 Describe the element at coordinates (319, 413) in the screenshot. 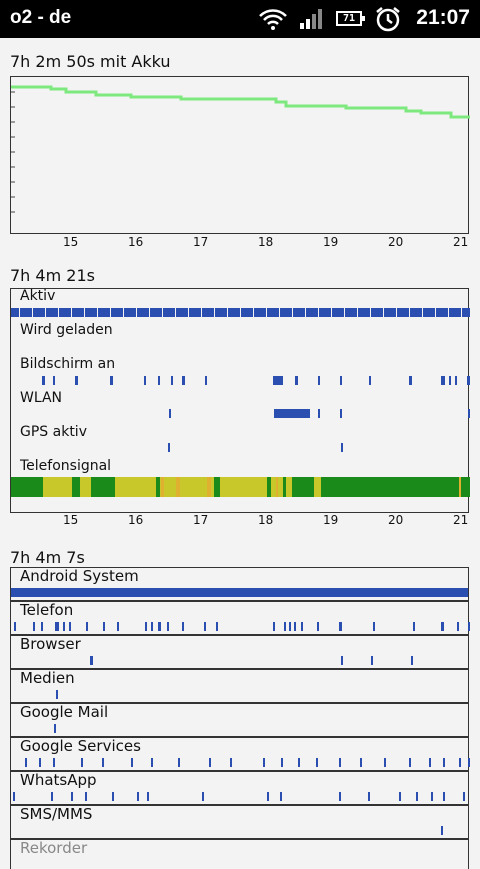

I see `wlan-bar` at that location.